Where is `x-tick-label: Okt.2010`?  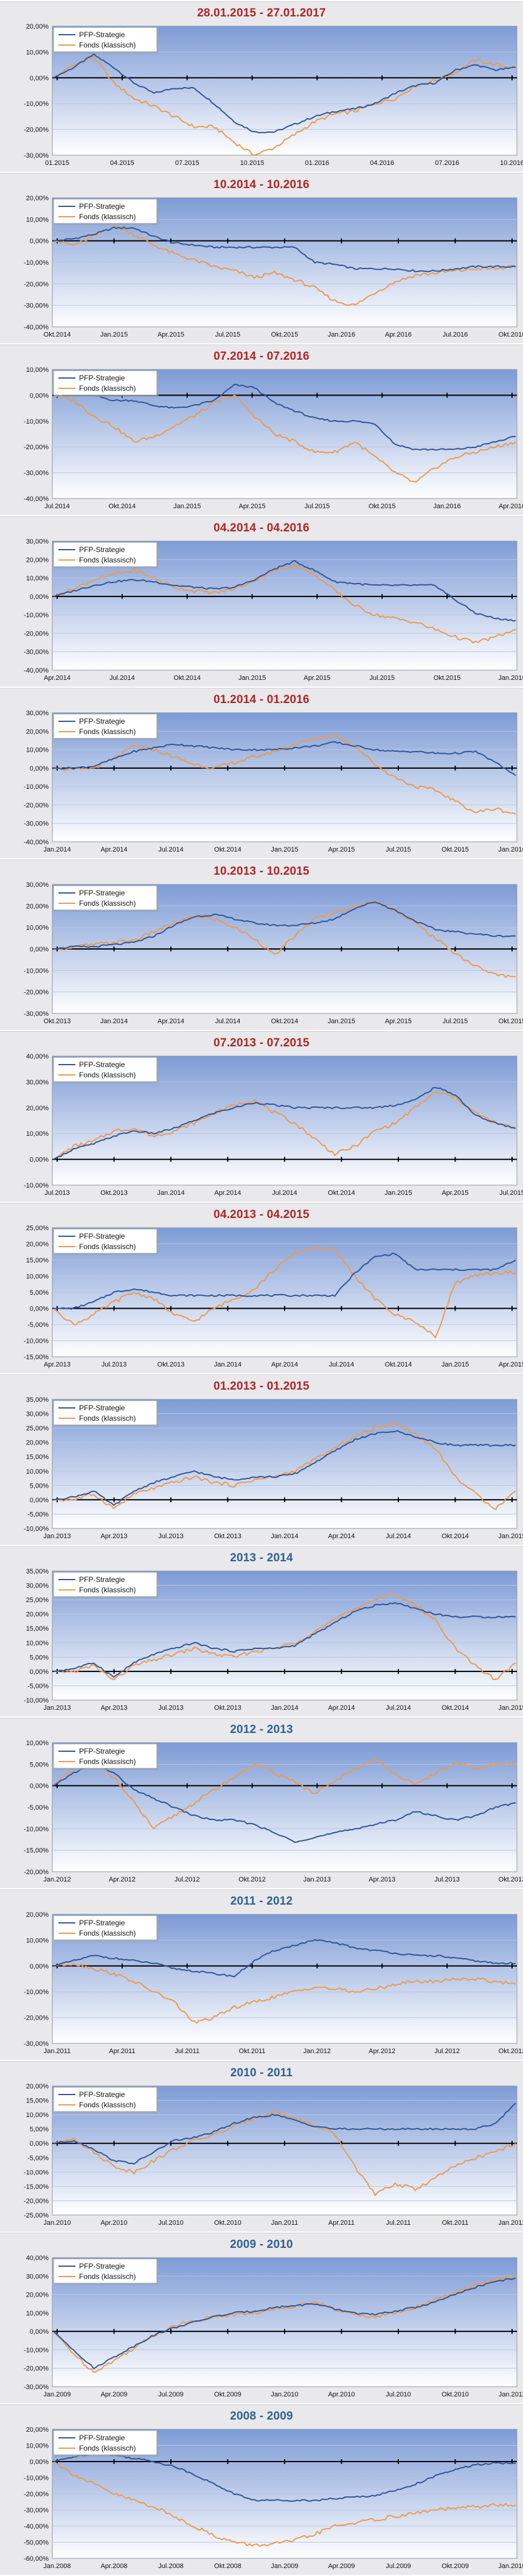 x-tick-label: Okt.2010 is located at coordinates (228, 2223).